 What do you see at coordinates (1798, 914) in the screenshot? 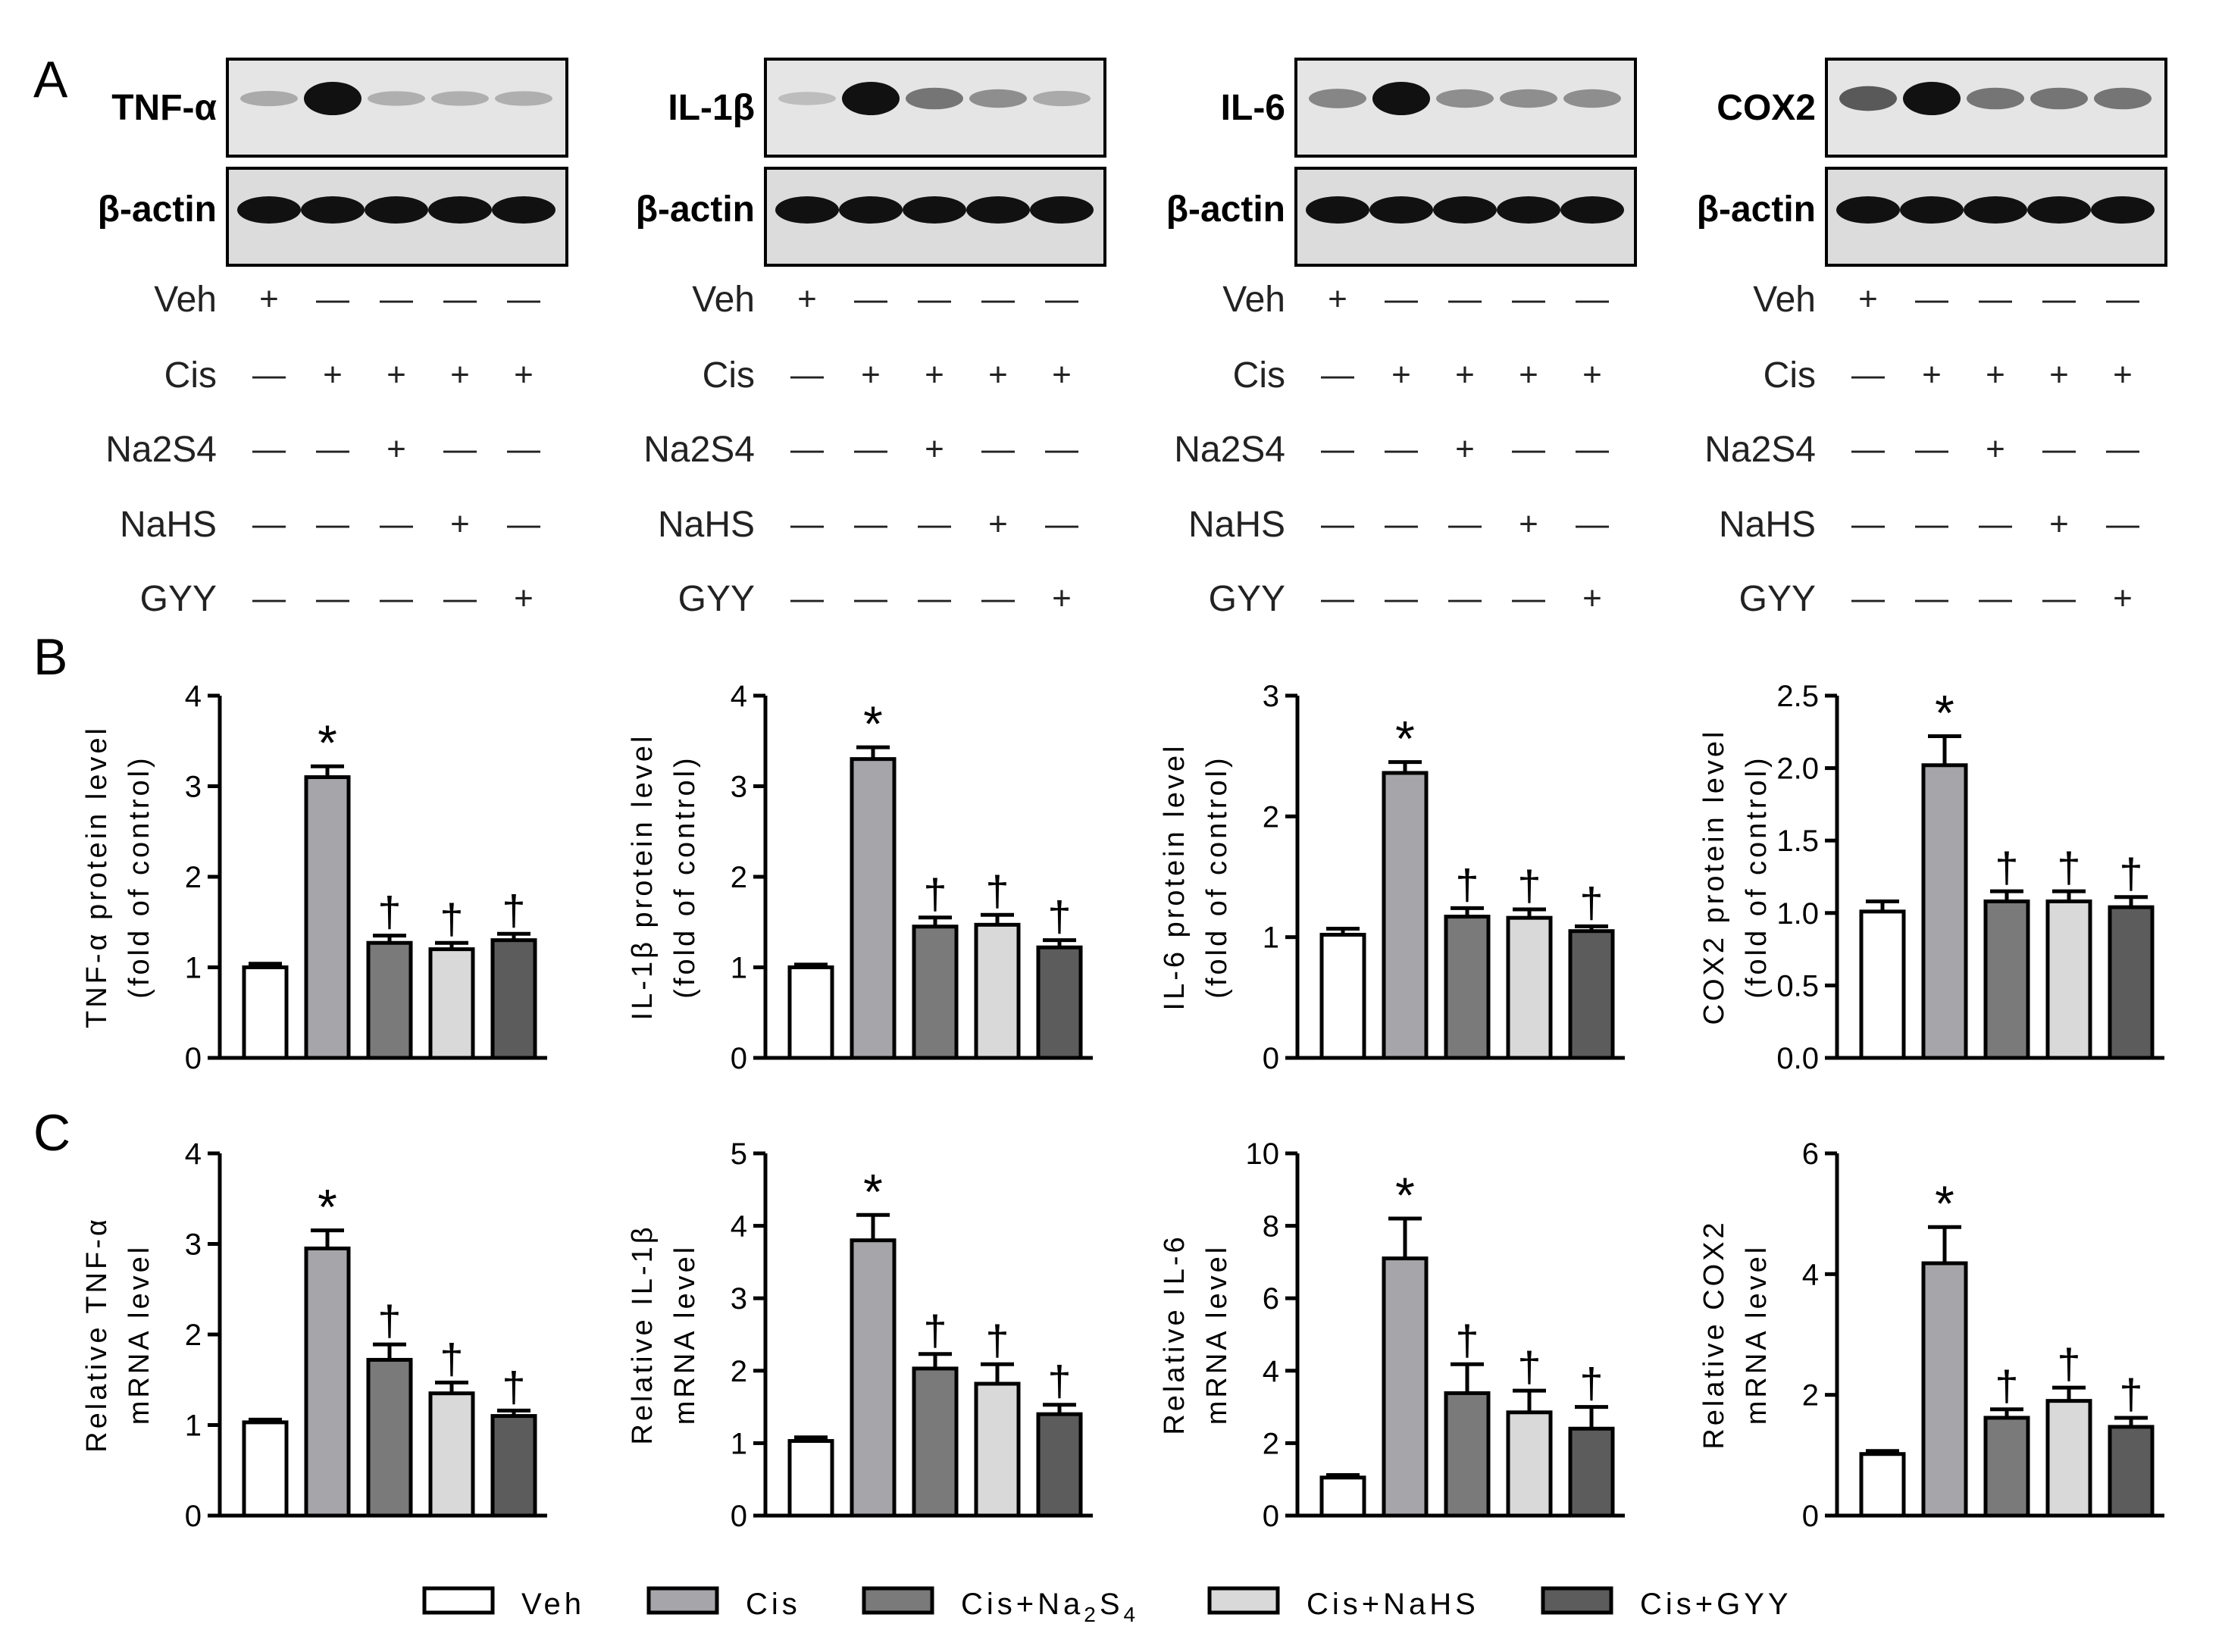
I see `y-tick-label: 1.0` at bounding box center [1798, 914].